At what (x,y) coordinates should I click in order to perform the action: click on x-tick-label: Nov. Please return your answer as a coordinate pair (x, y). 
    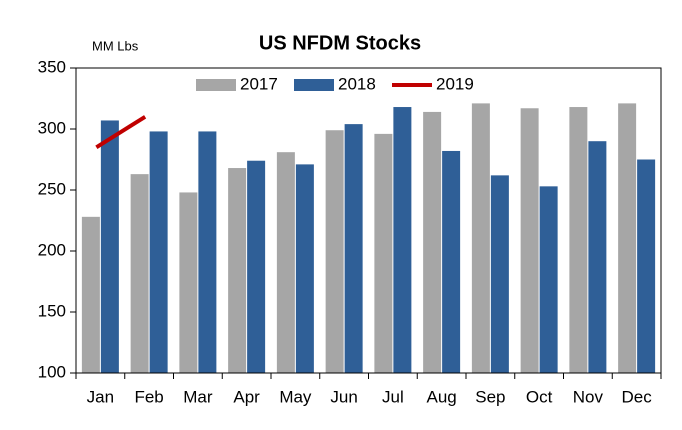
    Looking at the image, I should click on (588, 396).